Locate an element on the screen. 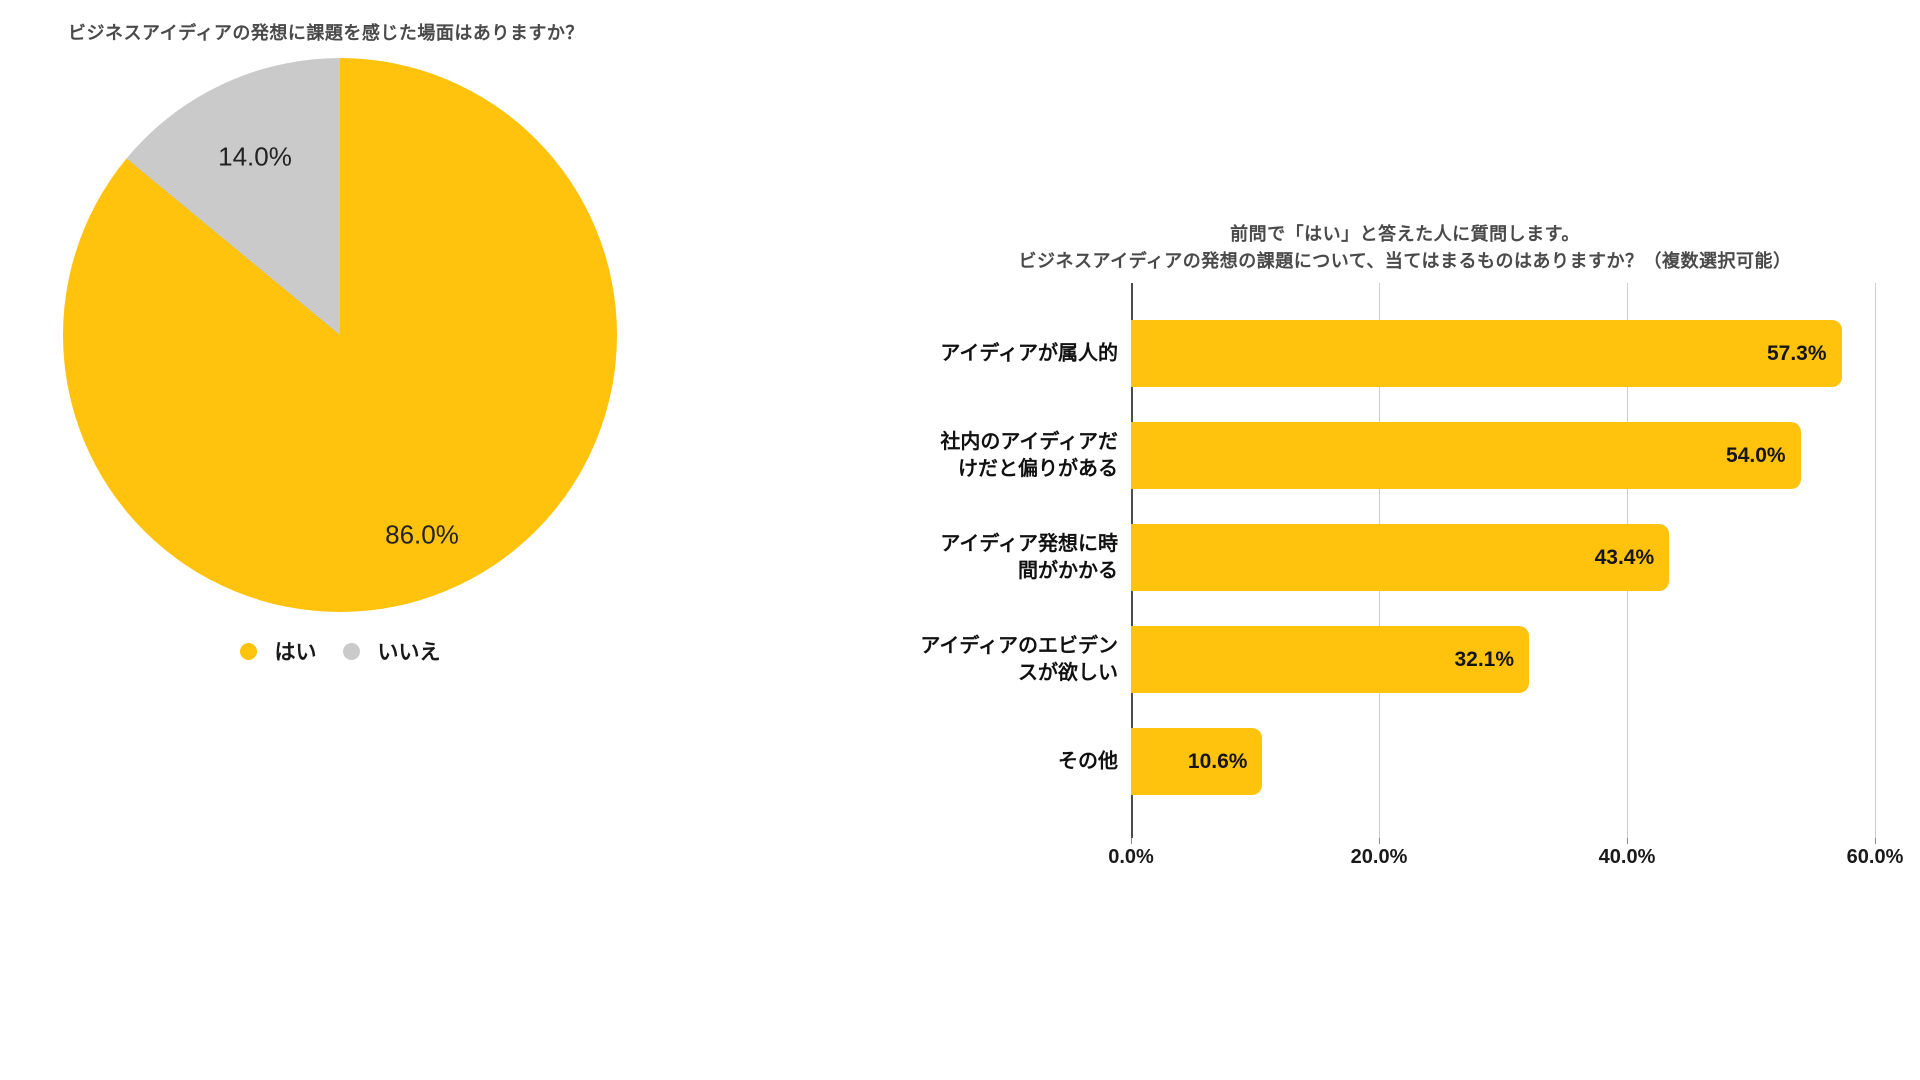  pie-value-label-no: 14.0% is located at coordinates (255, 156).